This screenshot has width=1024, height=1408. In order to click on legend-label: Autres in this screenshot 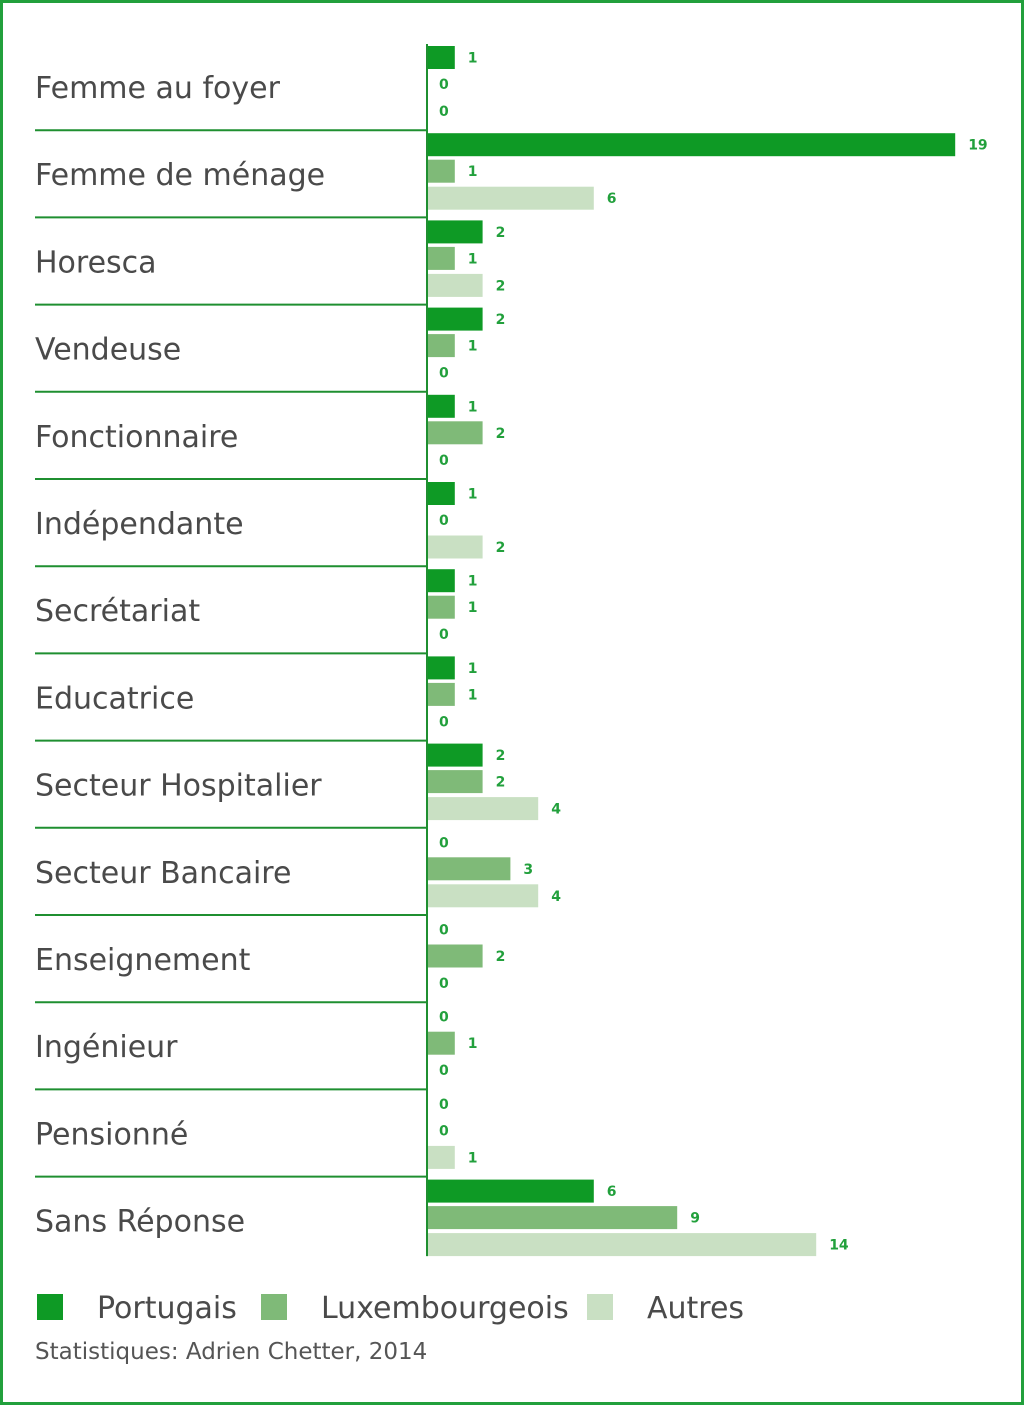, I will do `click(696, 1308)`.